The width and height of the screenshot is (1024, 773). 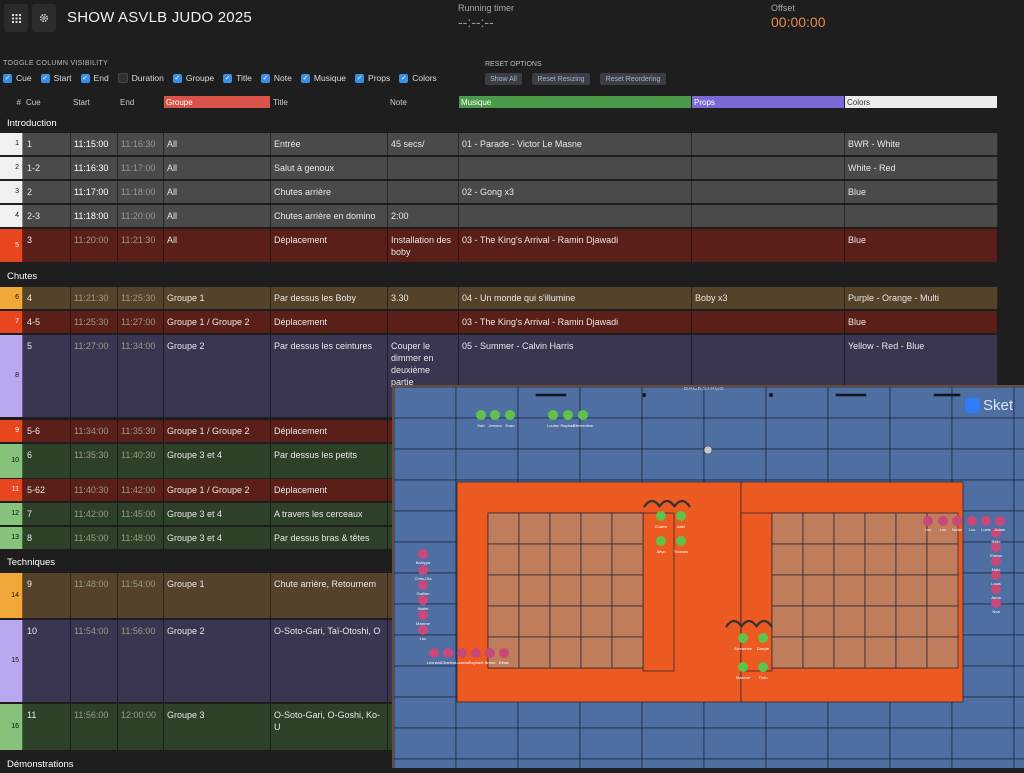 I want to click on cell-end: 11:40:30, so click(x=141, y=461).